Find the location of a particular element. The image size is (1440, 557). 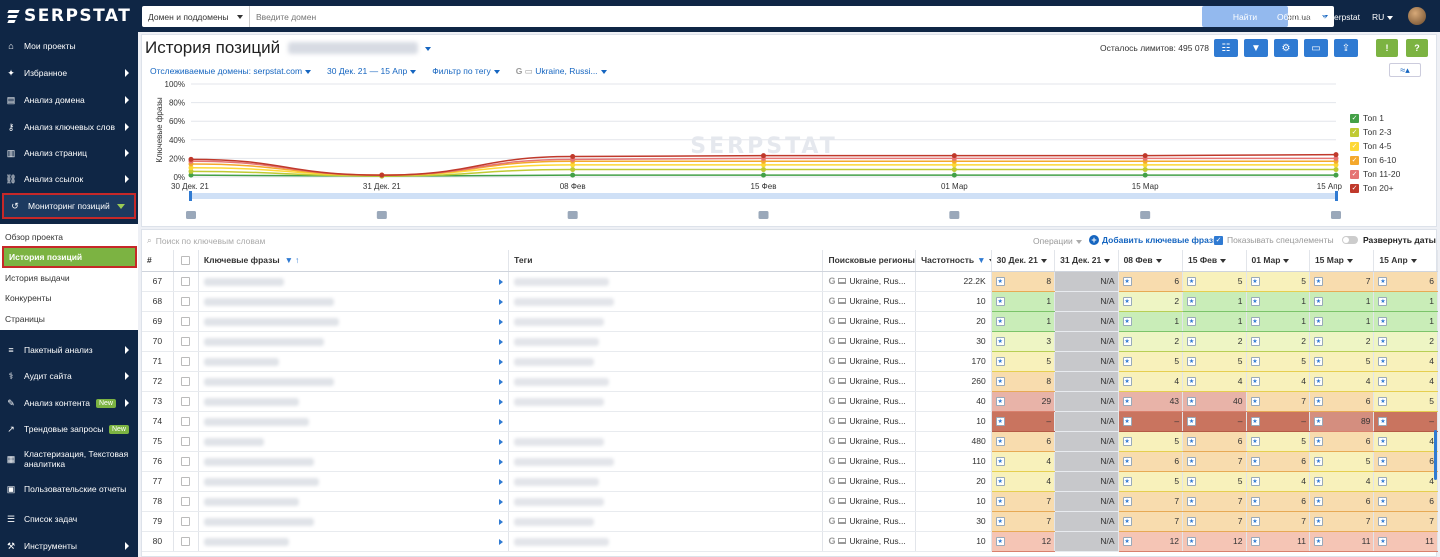

sidebar-item: ▤ Анализ домена is located at coordinates (69, 100).